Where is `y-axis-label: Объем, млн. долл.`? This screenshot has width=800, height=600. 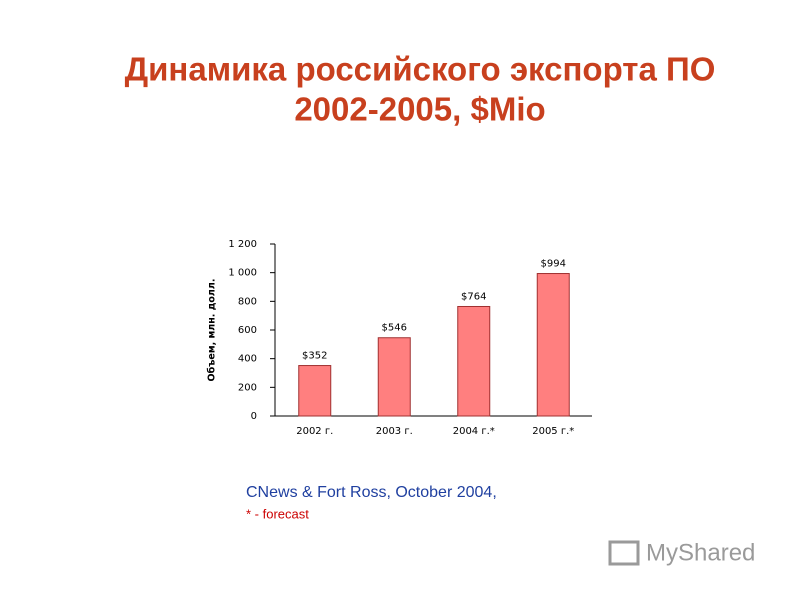 y-axis-label: Объем, млн. долл. is located at coordinates (212, 330).